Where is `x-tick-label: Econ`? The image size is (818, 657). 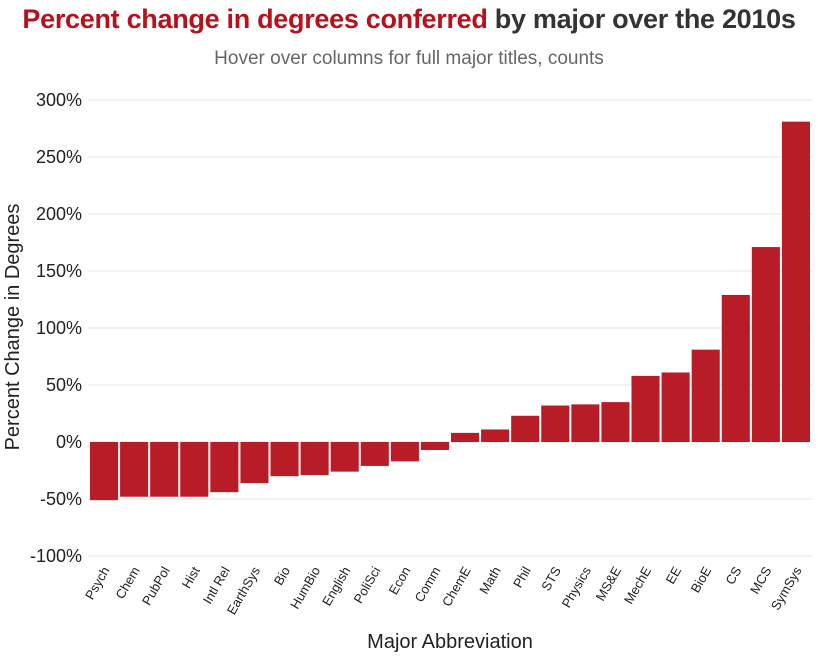 x-tick-label: Econ is located at coordinates (400, 580).